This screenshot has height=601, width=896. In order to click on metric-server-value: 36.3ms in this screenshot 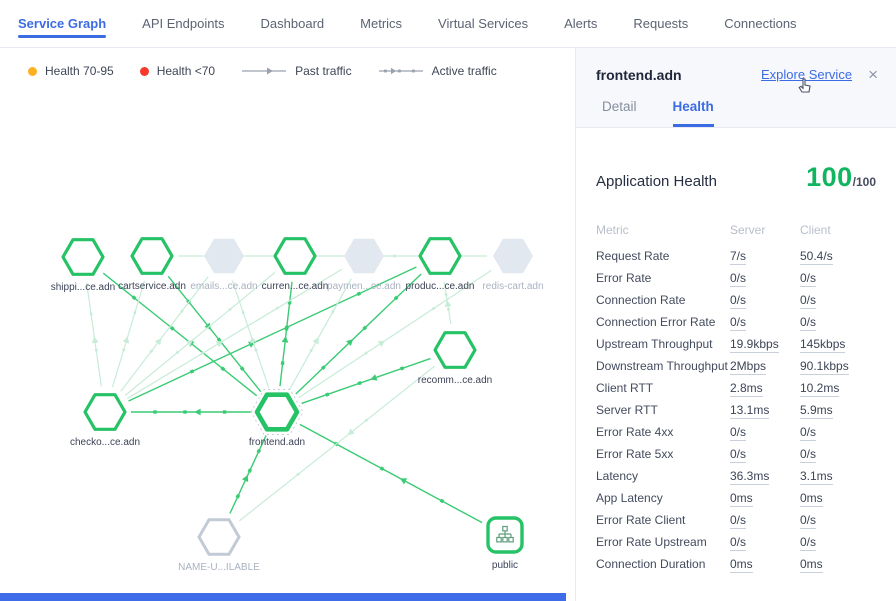, I will do `click(750, 477)`.